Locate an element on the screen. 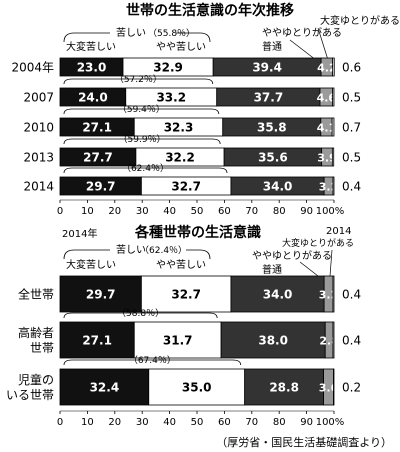 The image size is (400, 452). bracket-total-1-2: （67.4％） is located at coordinates (152, 360).